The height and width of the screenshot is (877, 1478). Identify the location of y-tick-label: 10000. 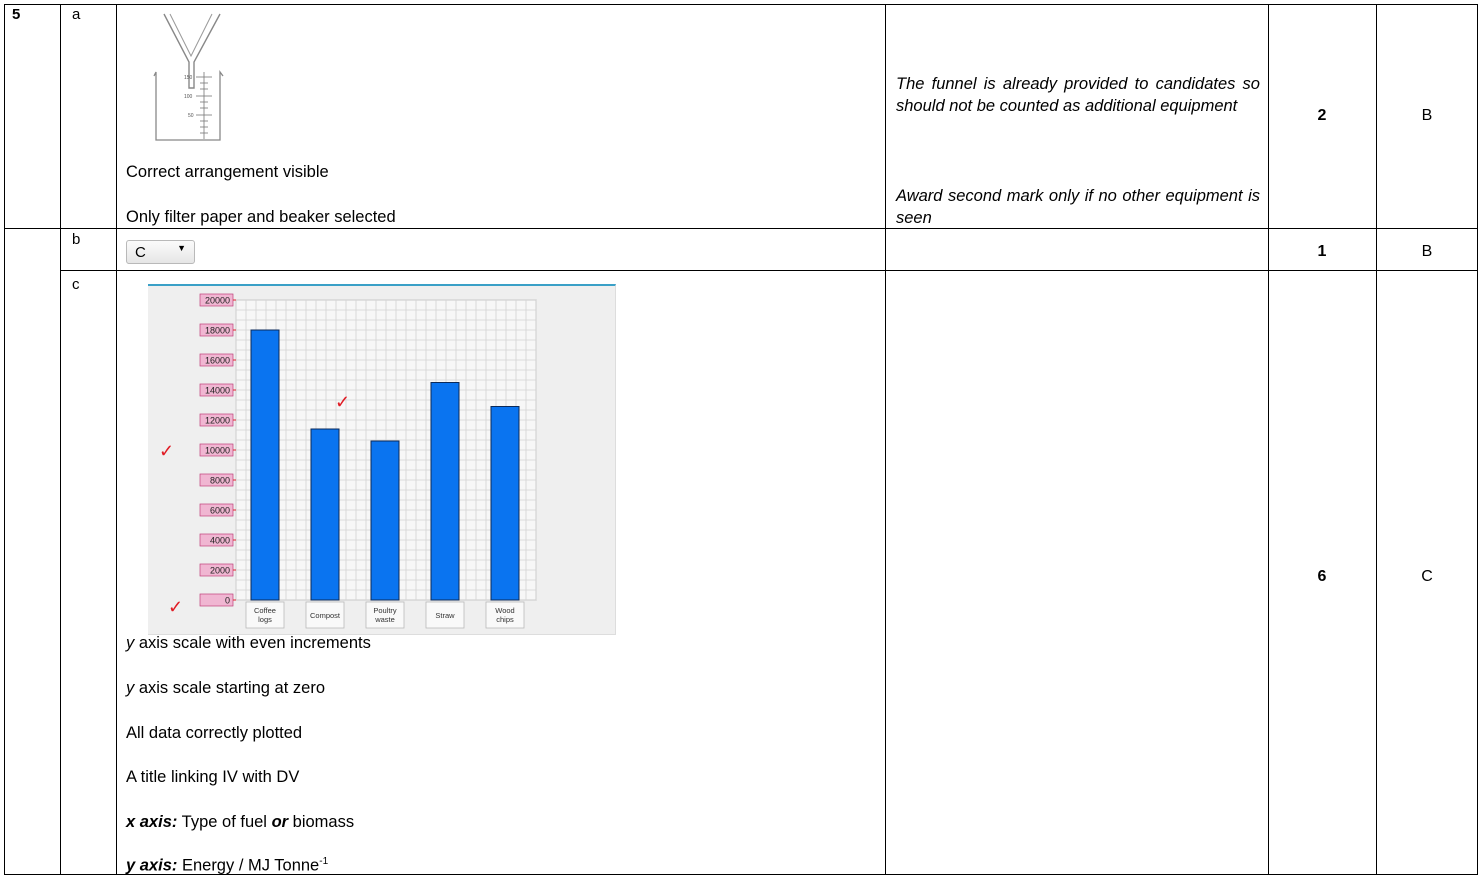
(217, 451).